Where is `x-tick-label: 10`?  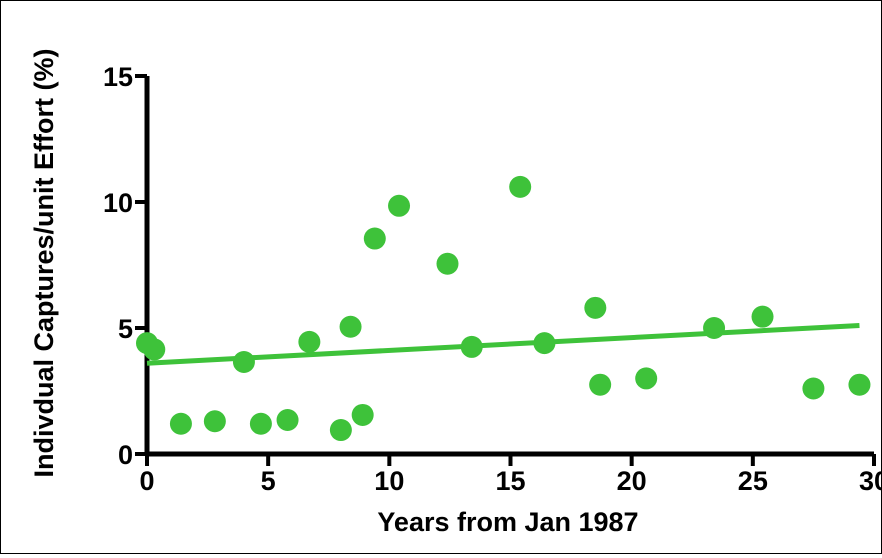 x-tick-label: 10 is located at coordinates (389, 481).